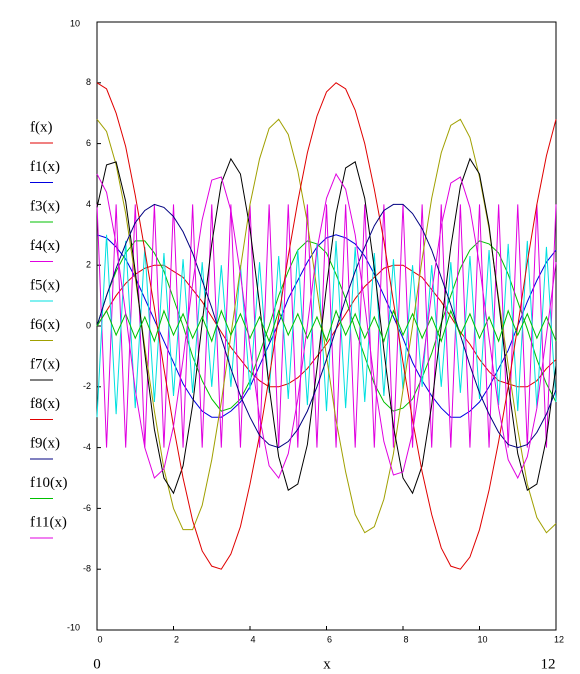 The height and width of the screenshot is (674, 580). What do you see at coordinates (88, 143) in the screenshot?
I see `y-tick-label: 6` at bounding box center [88, 143].